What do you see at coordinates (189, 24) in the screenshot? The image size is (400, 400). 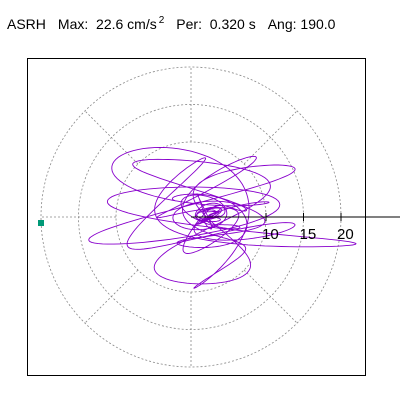 I see `period-label: Per:` at bounding box center [189, 24].